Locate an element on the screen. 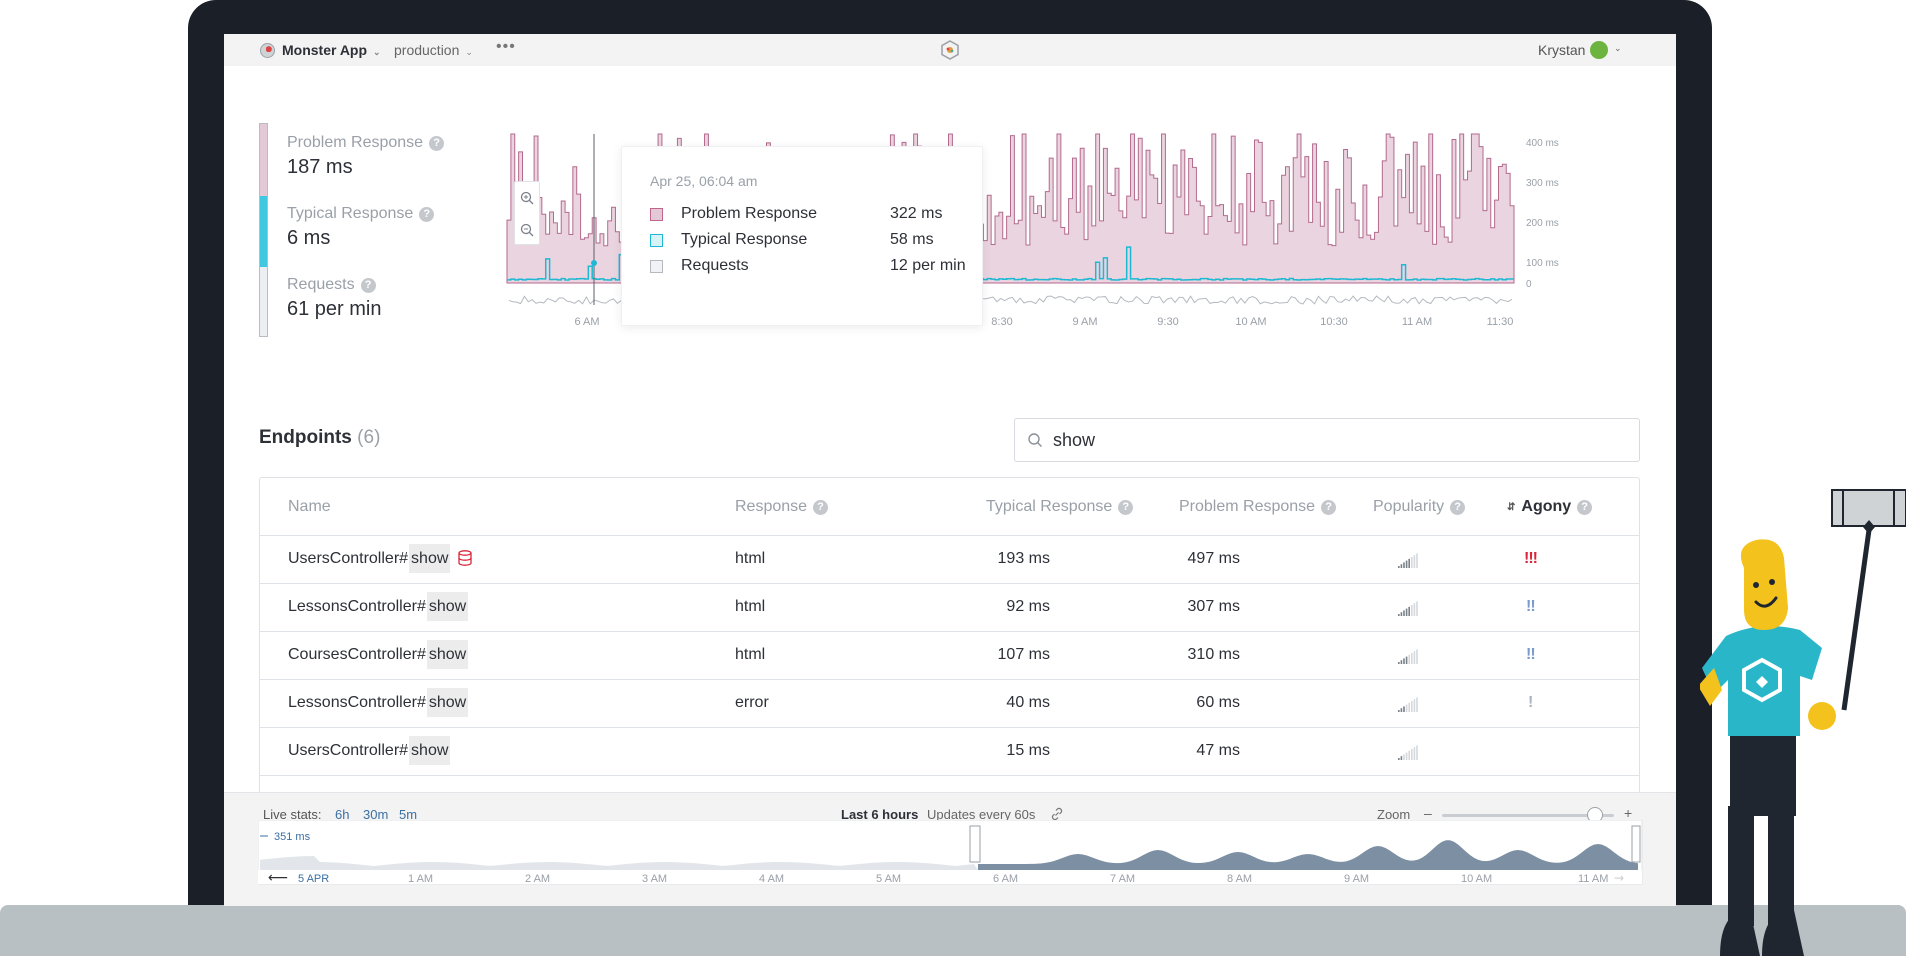 Image resolution: width=1906 pixels, height=956 pixels. y-tick-label: 400 ms is located at coordinates (1542, 143).